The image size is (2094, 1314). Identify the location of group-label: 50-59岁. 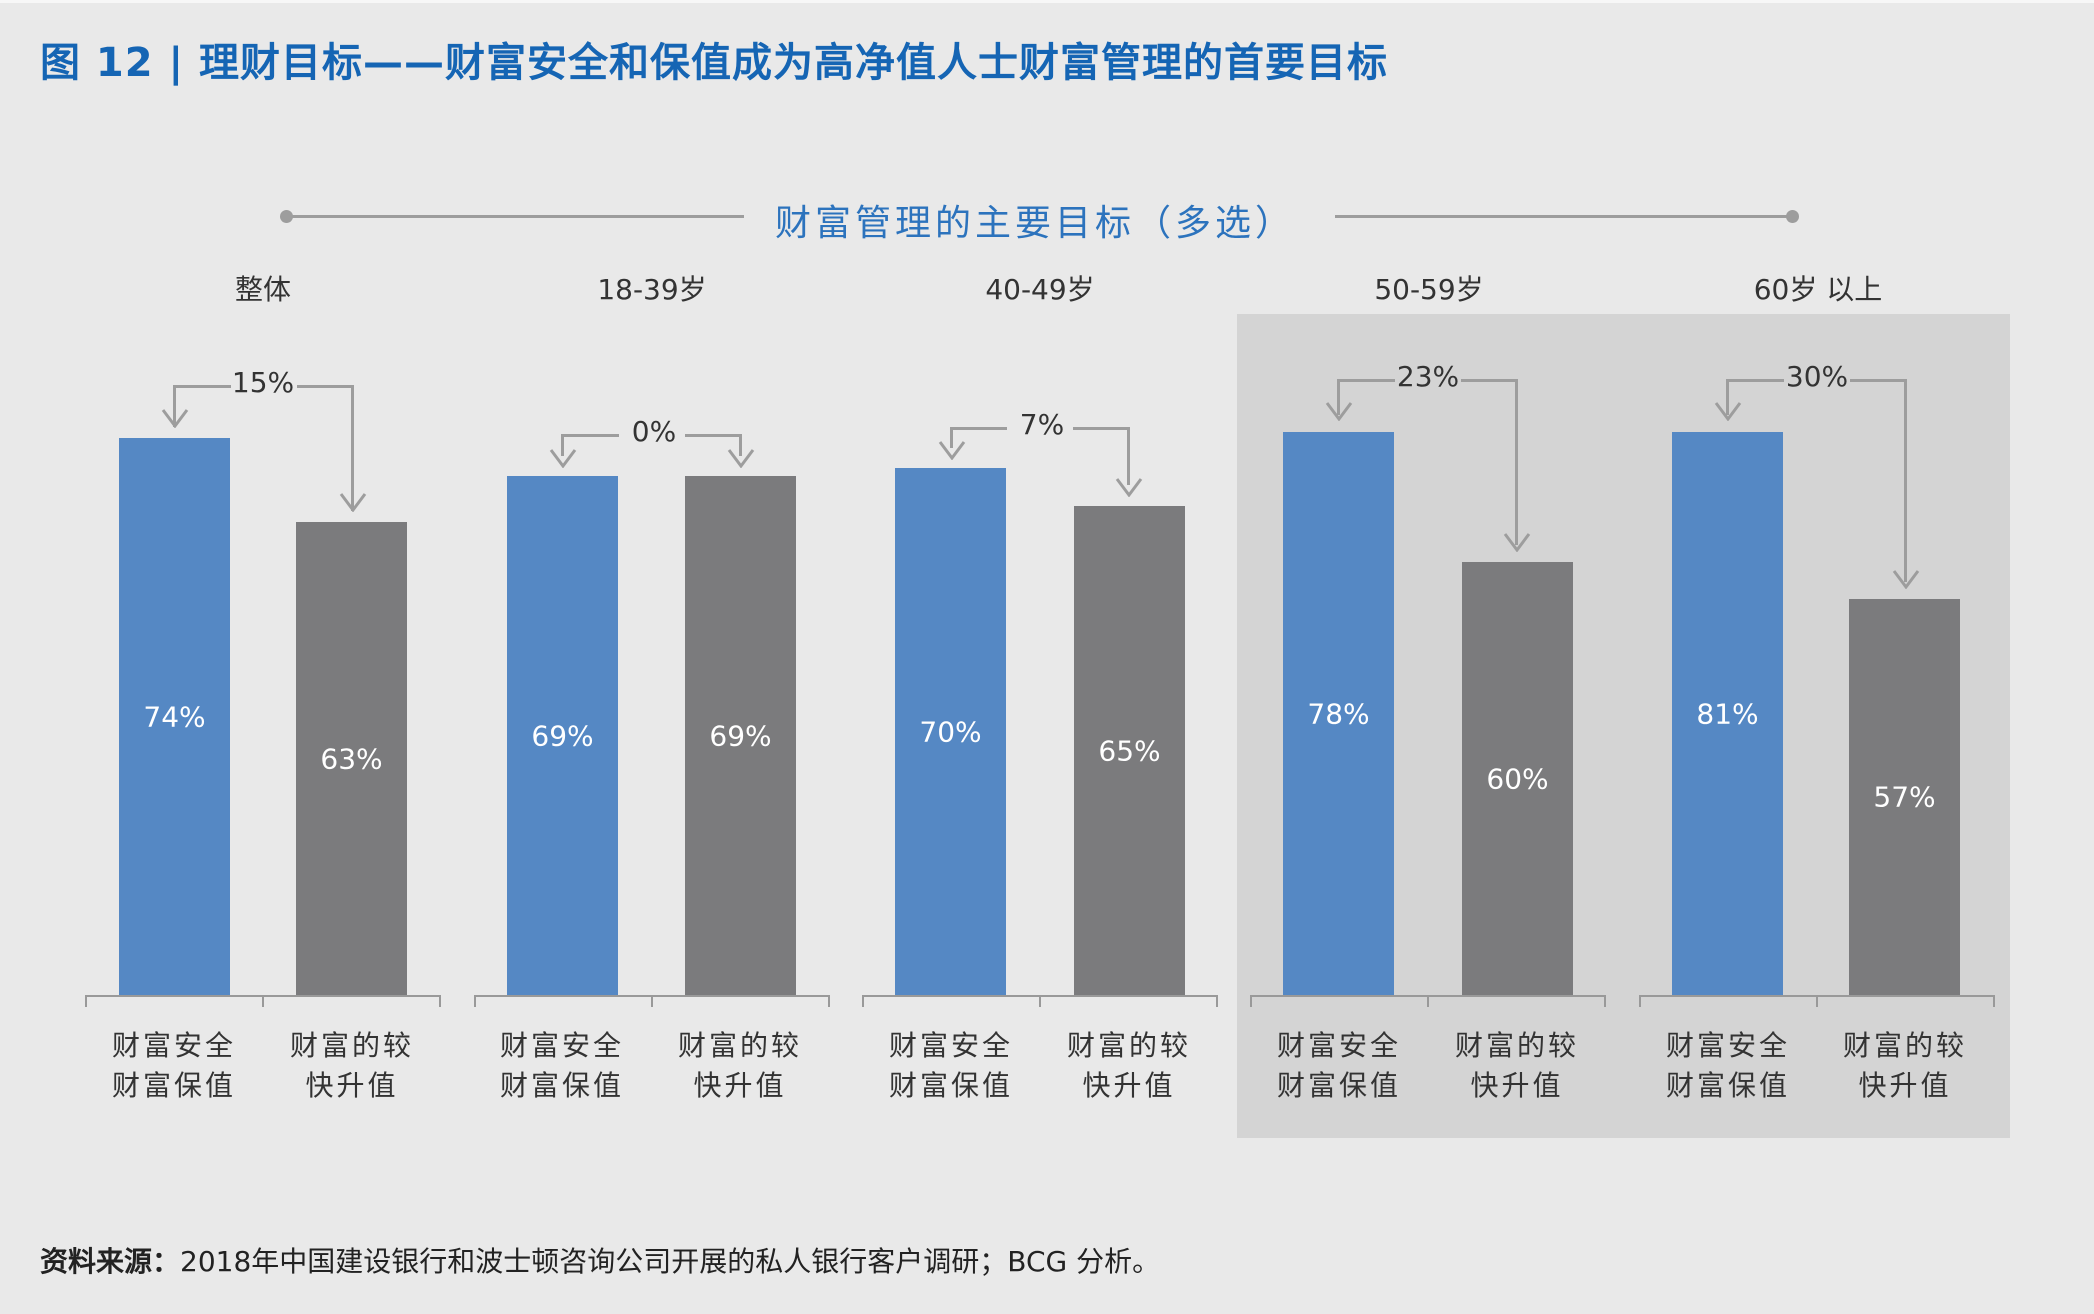
(1429, 289).